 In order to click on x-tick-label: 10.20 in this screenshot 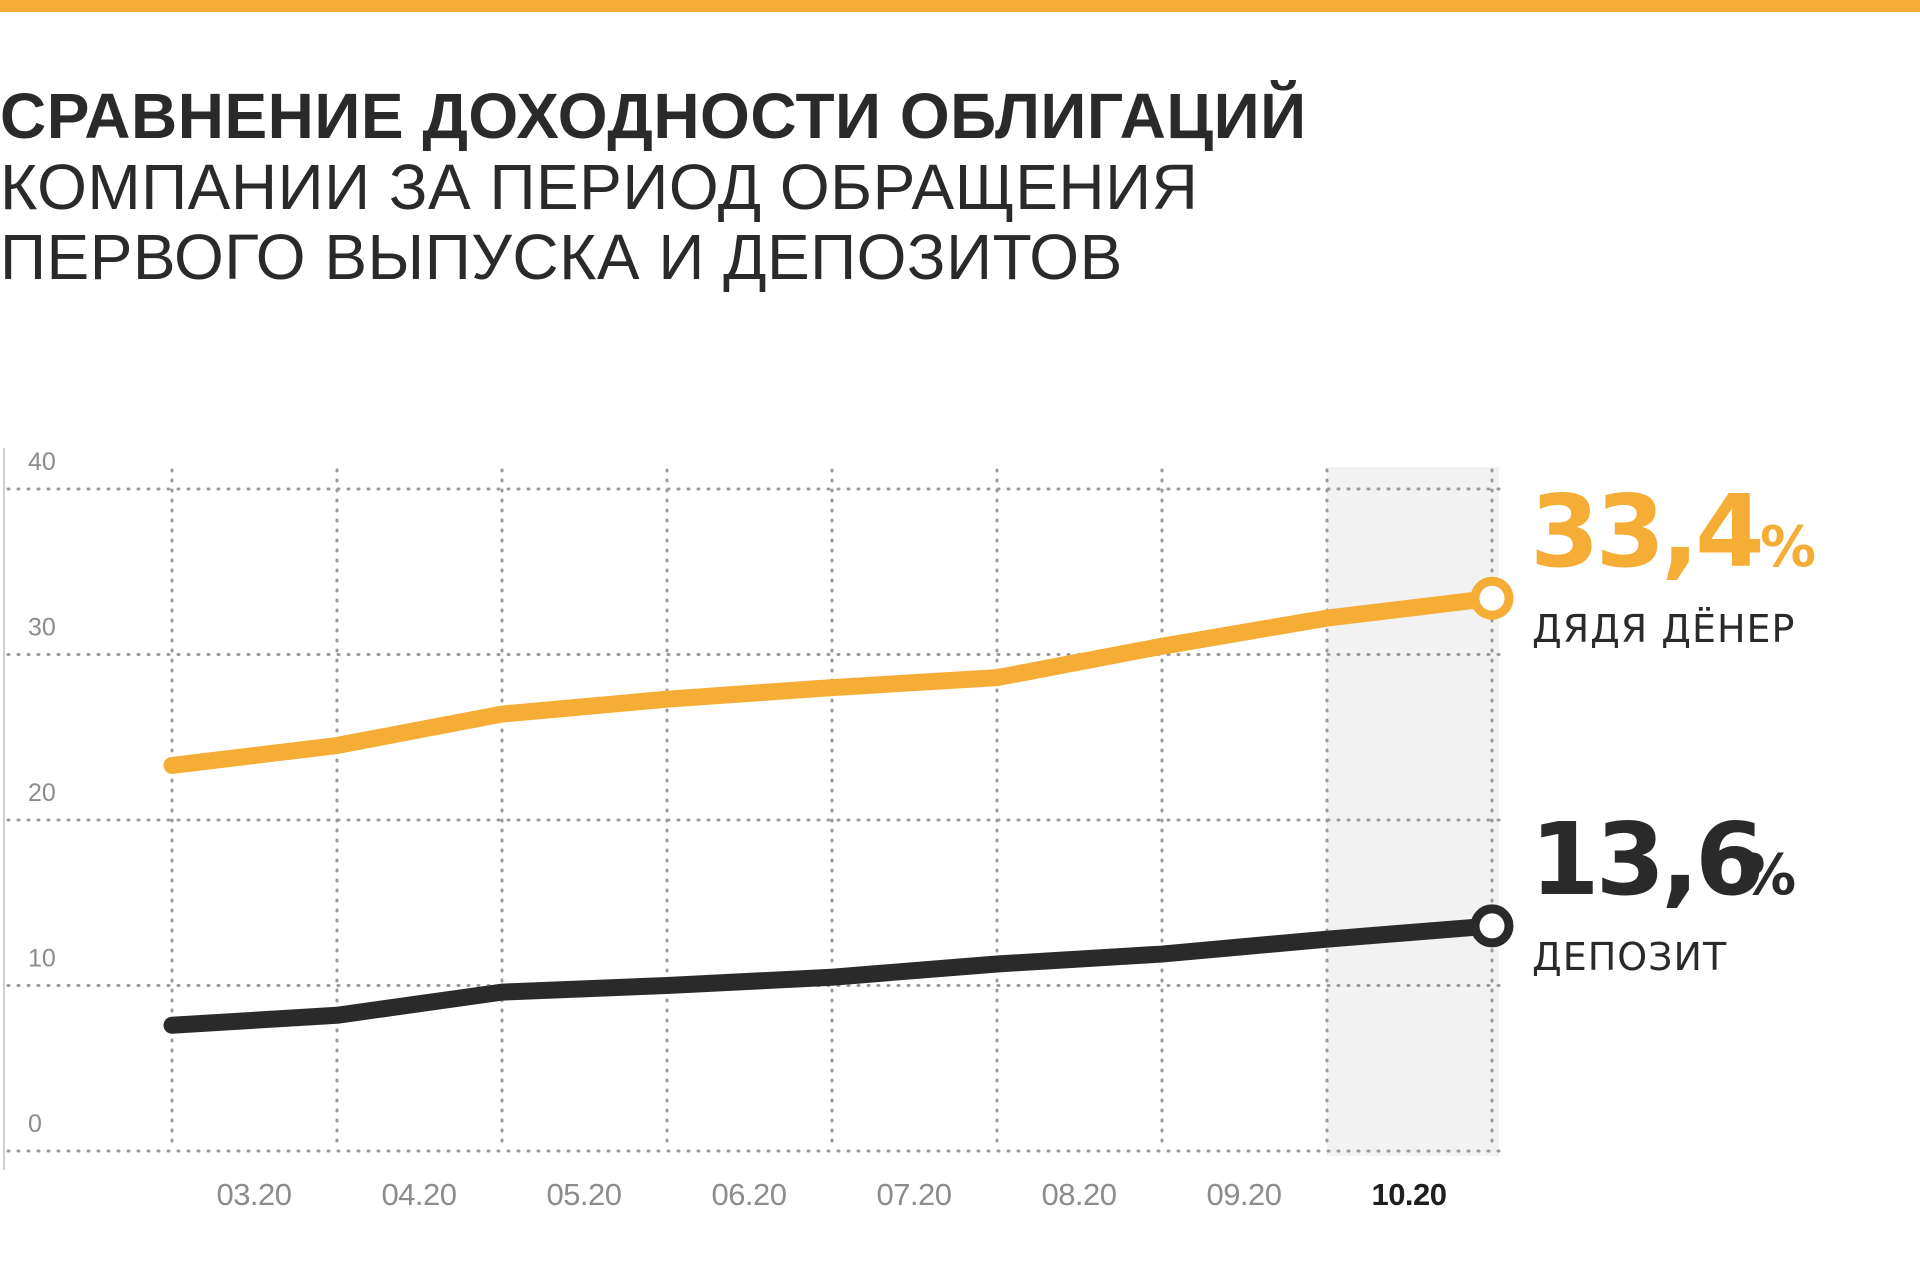, I will do `click(1408, 1194)`.